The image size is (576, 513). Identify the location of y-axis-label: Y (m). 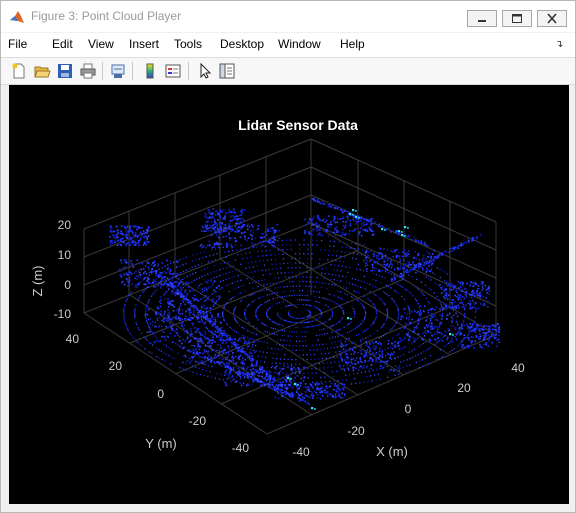
(161, 443).